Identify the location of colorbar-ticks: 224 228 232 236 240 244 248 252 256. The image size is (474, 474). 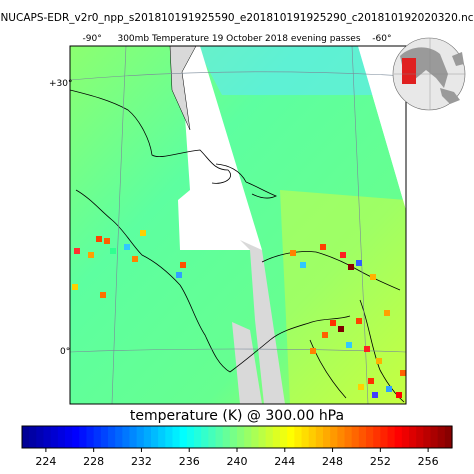
(237, 458).